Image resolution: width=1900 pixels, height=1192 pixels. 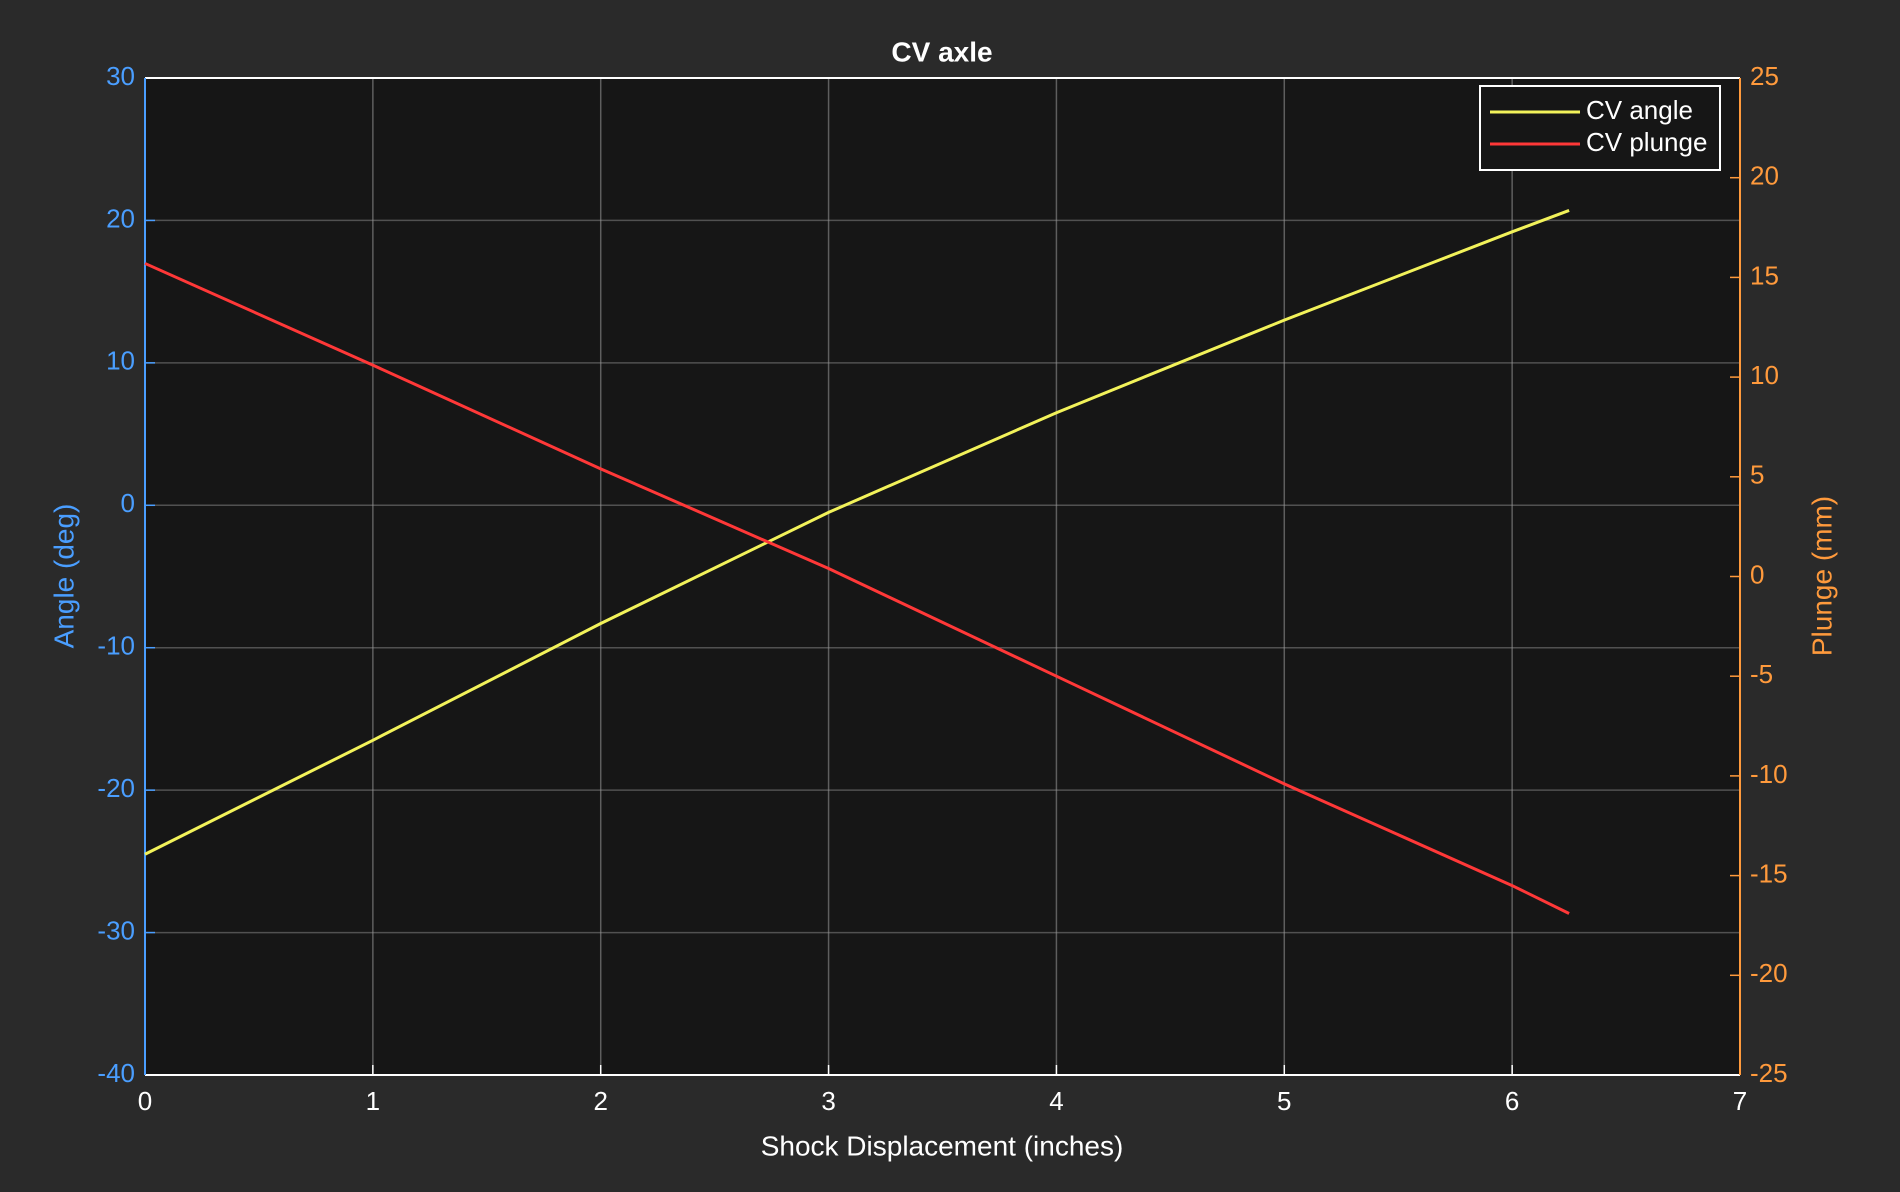 What do you see at coordinates (1769, 873) in the screenshot?
I see `y2-tick-label: -15` at bounding box center [1769, 873].